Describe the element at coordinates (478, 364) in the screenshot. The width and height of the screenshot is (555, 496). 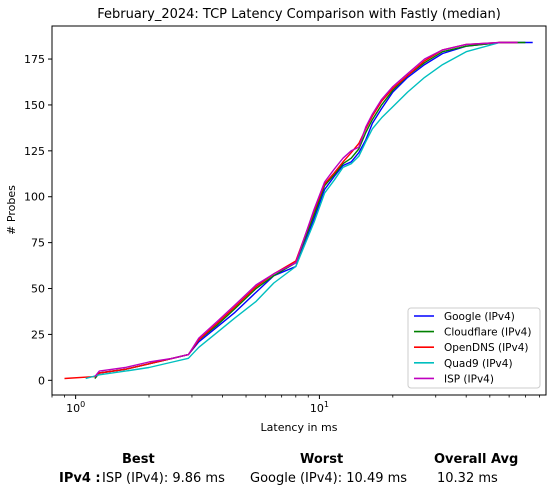
I see `legend-label-3: Quad9 (IPv4)` at that location.